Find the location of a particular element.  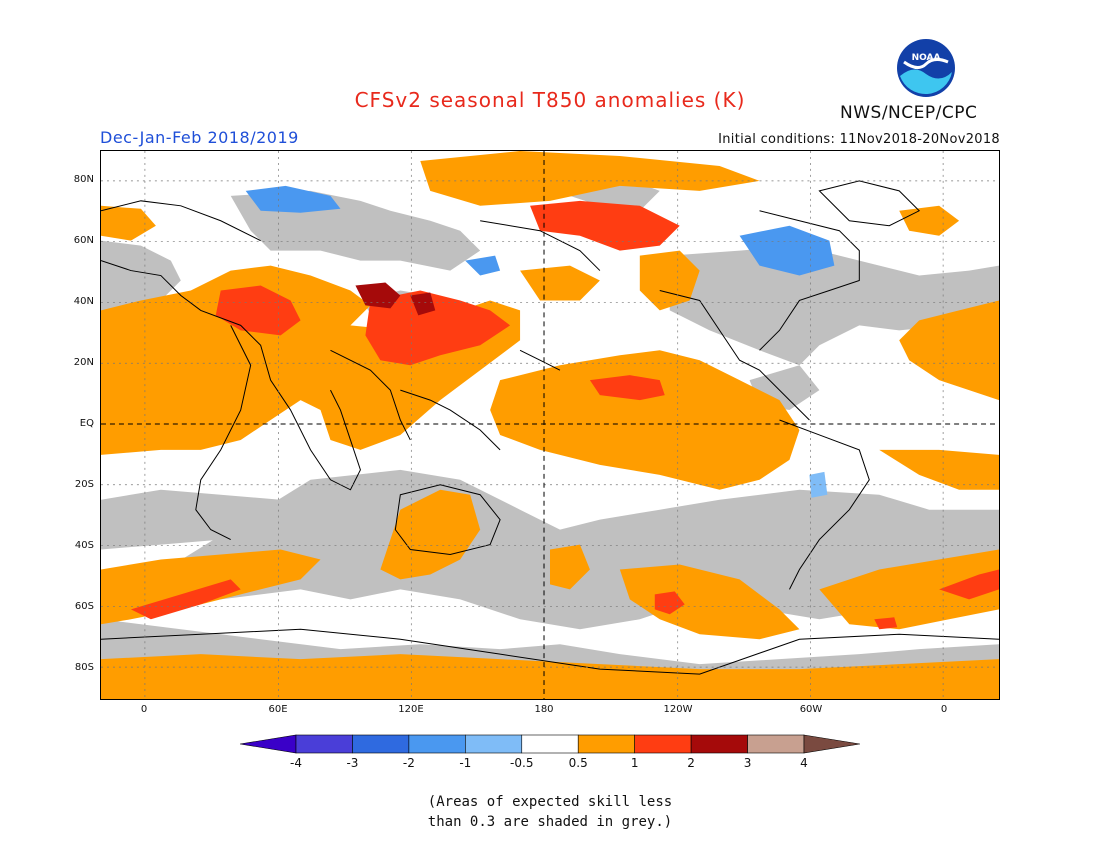

colorbar-max-triangle is located at coordinates (831, 744).